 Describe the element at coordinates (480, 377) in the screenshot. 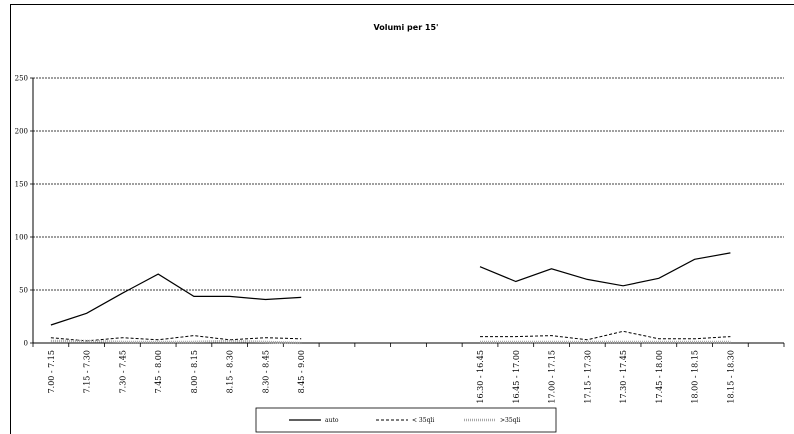

I see `x-tick-label: 16.30 - 16.45` at that location.